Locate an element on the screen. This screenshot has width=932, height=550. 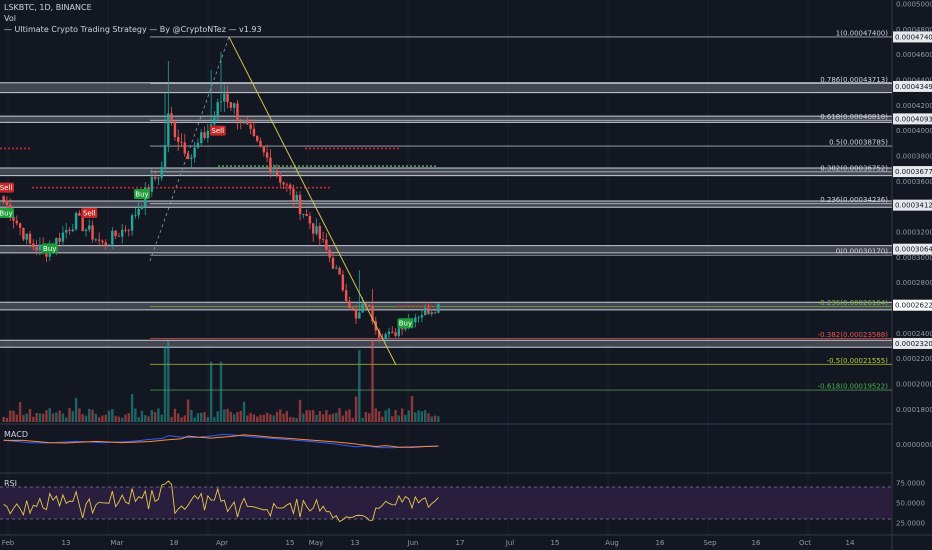
macd-pane is located at coordinates (221, 441).